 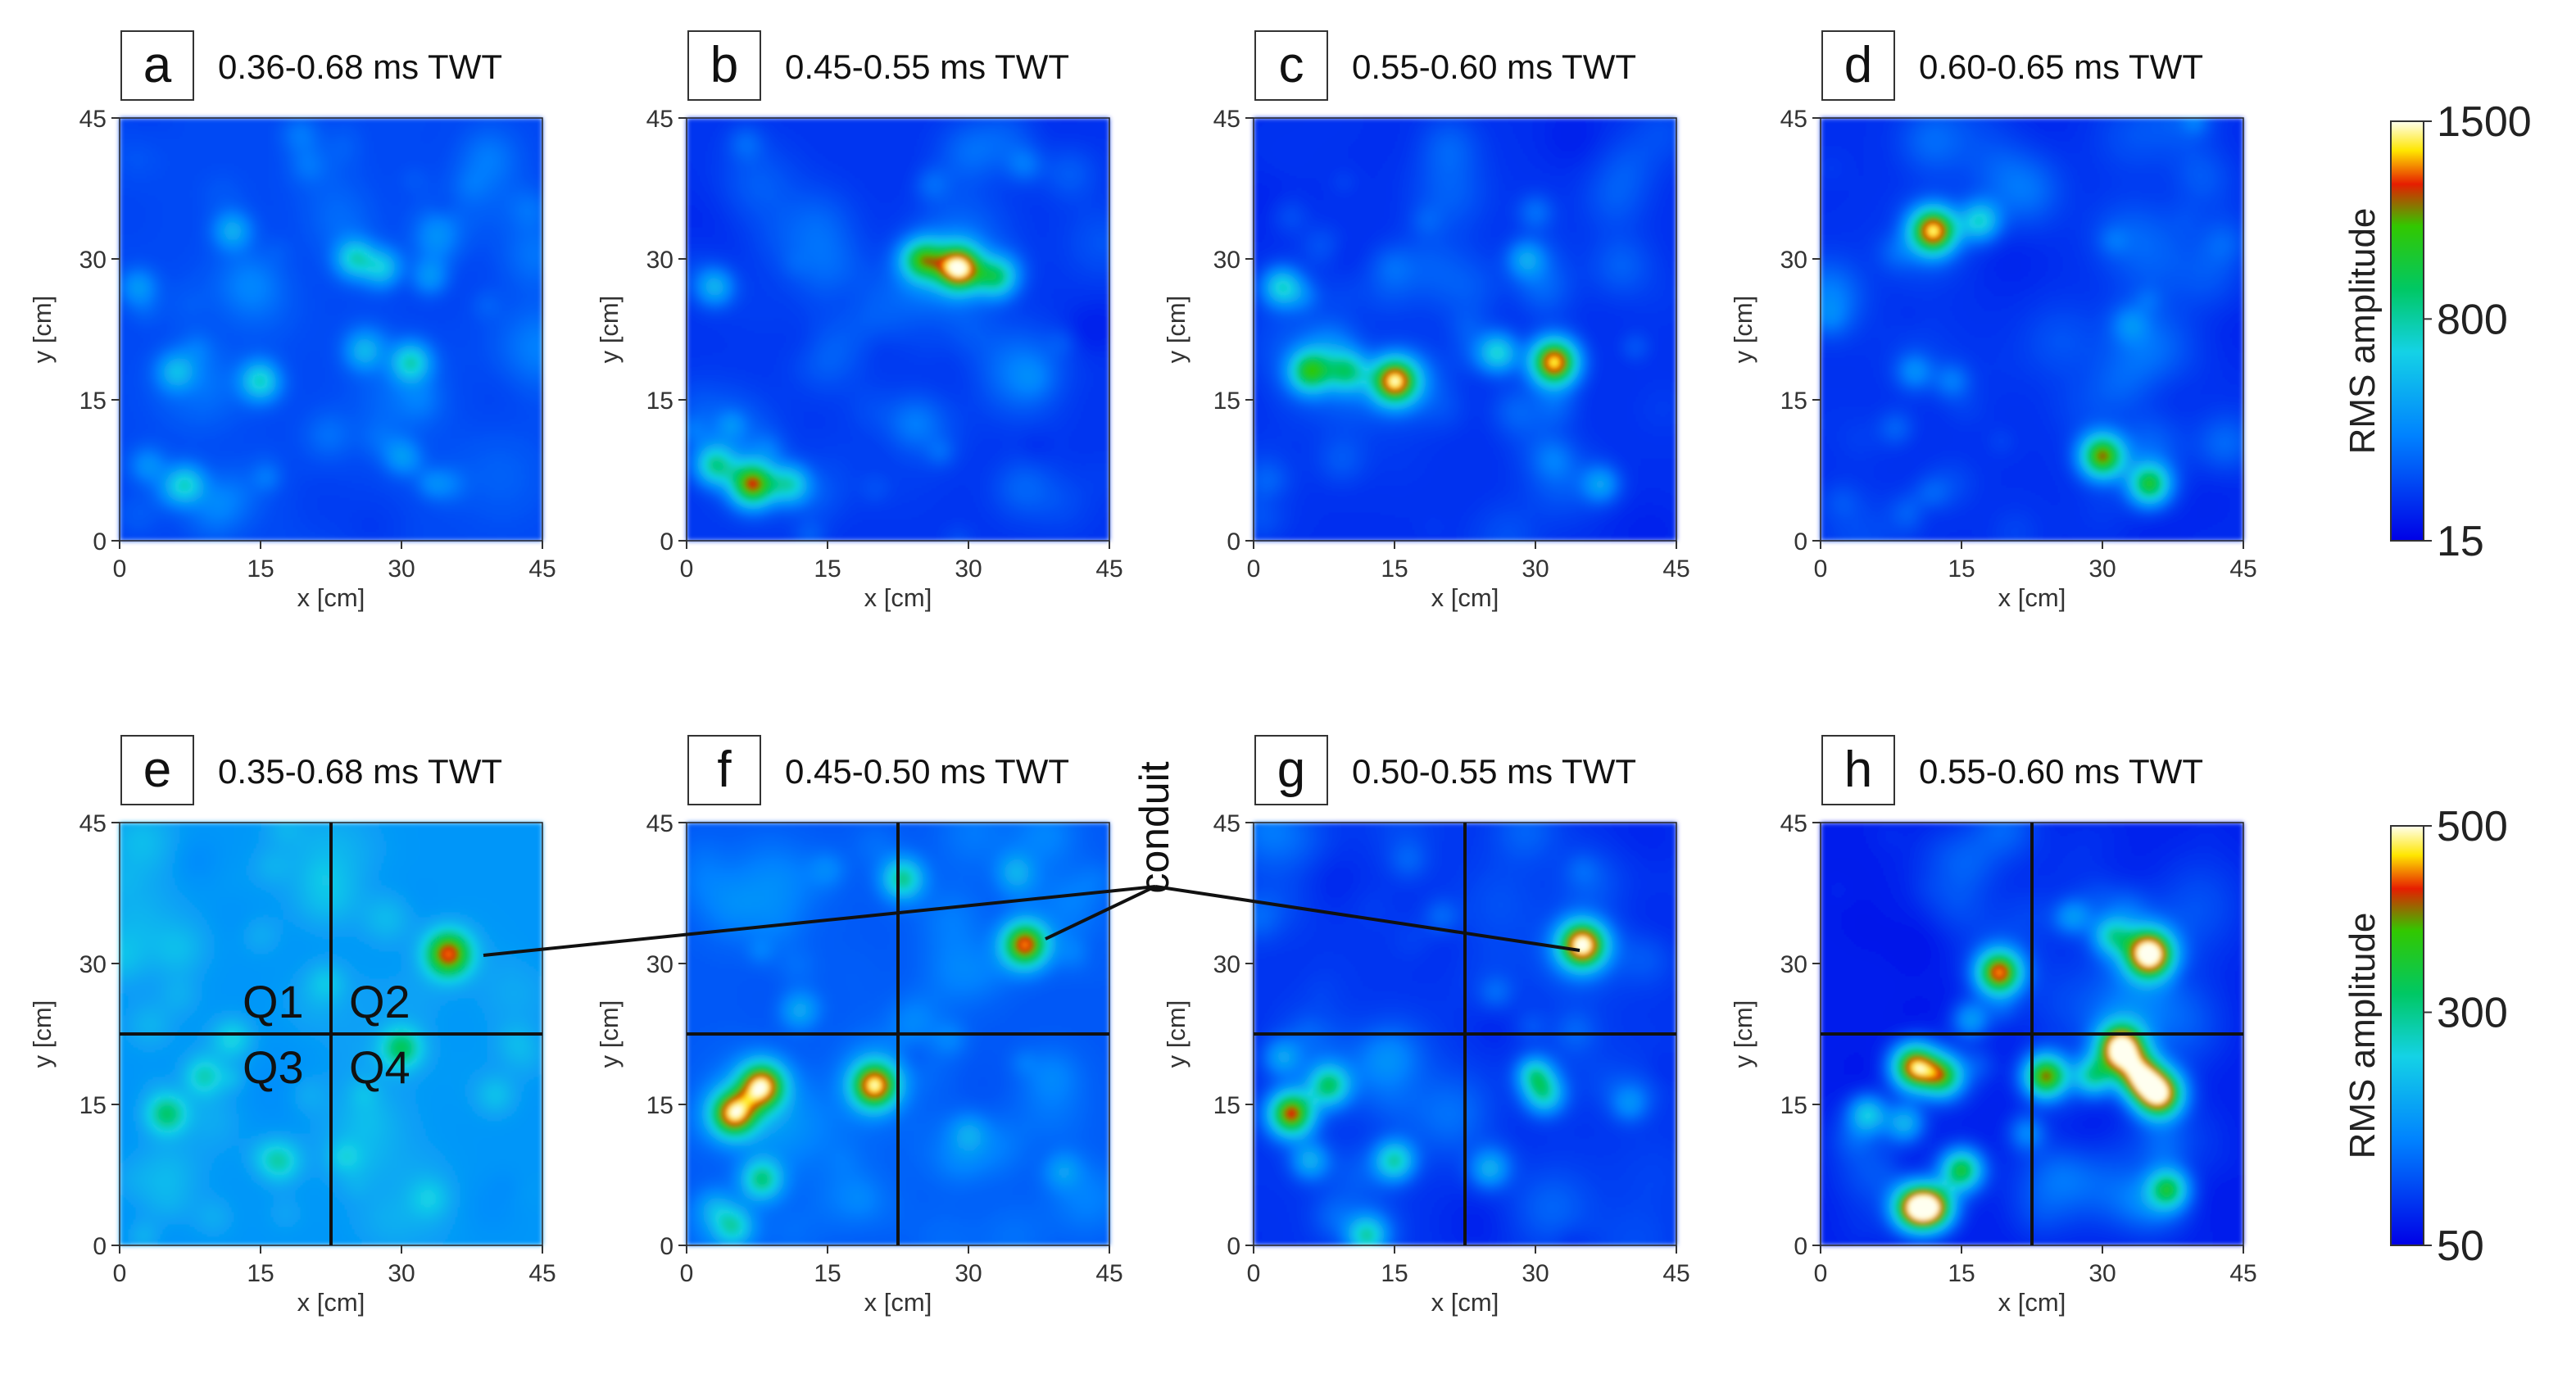 I want to click on panel-letter-e: e, so click(x=157, y=769).